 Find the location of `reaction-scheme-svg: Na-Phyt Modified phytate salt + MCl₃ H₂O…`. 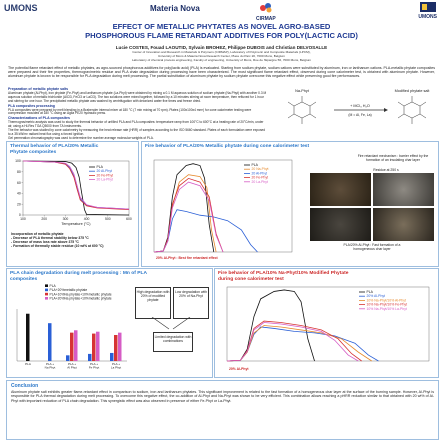

reaction-scheme-svg: Na-Phyt Modified phytate salt + MCl₃ H₂O… is located at coordinates (358, 106).